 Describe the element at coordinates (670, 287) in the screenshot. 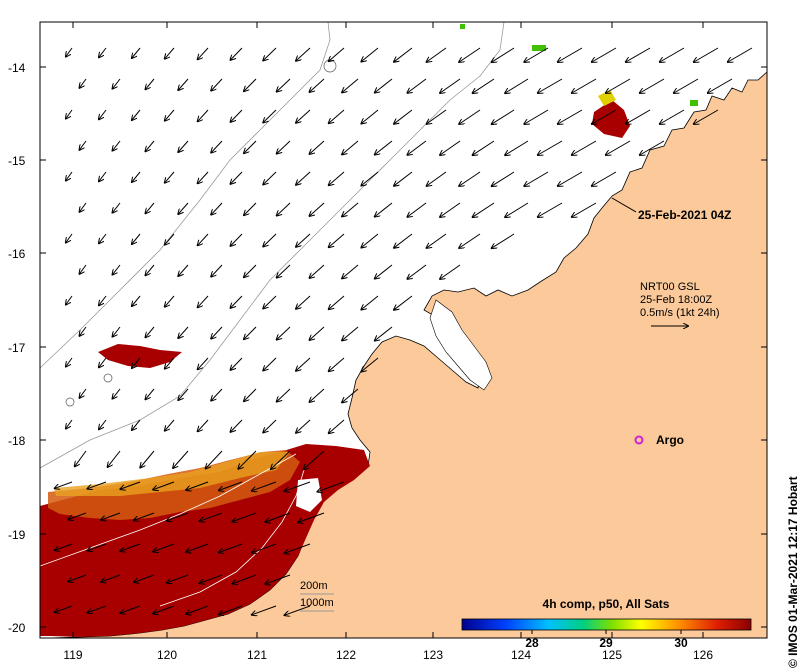

I see `current-product-label: NRT00 GSL` at that location.